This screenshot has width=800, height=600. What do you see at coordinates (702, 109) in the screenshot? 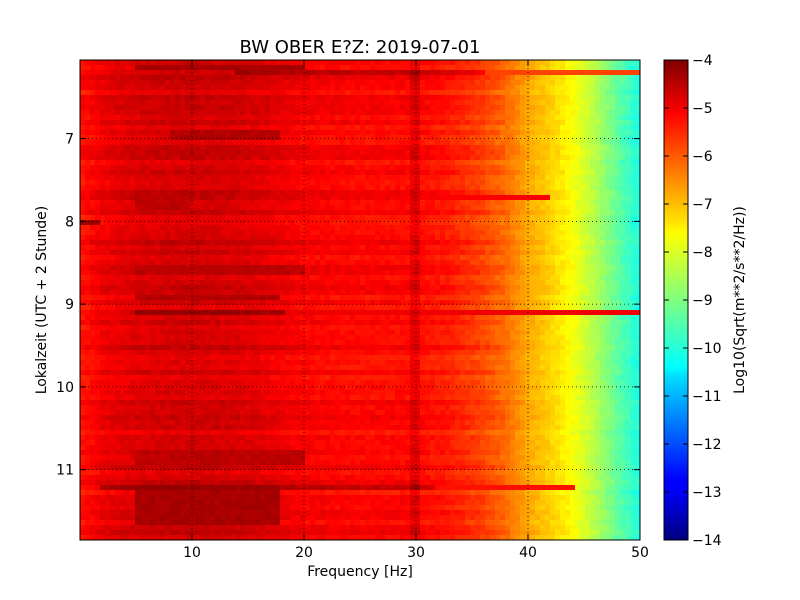
I see `colorbar-tick-label: −5` at bounding box center [702, 109].